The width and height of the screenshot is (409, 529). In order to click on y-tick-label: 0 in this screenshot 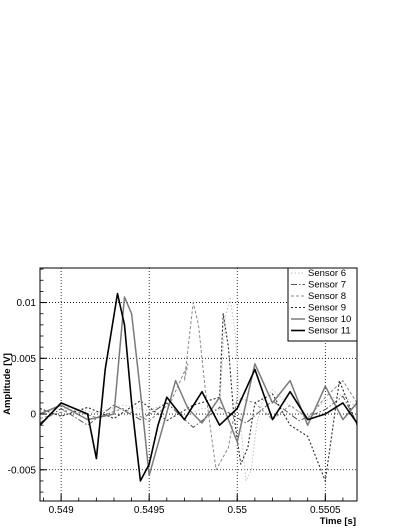, I will do `click(33, 415)`.